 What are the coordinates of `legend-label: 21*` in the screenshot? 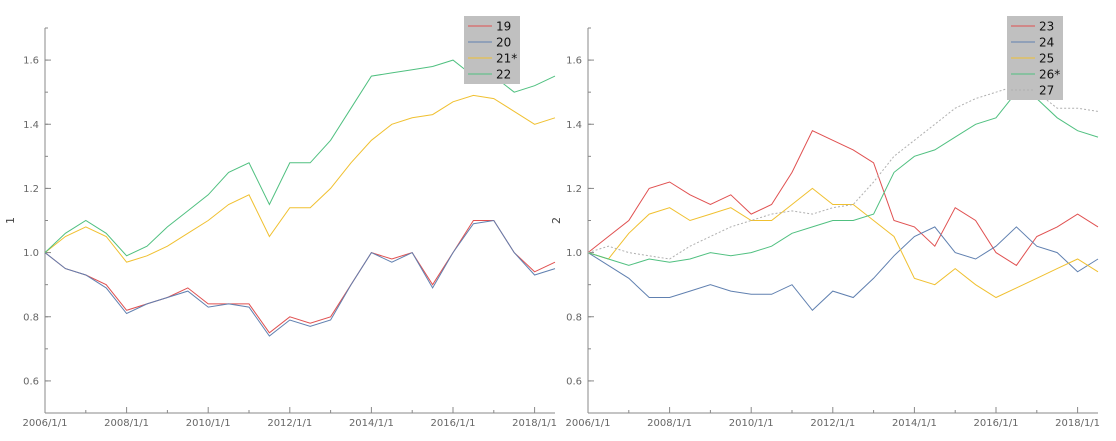 It's located at (506, 59).